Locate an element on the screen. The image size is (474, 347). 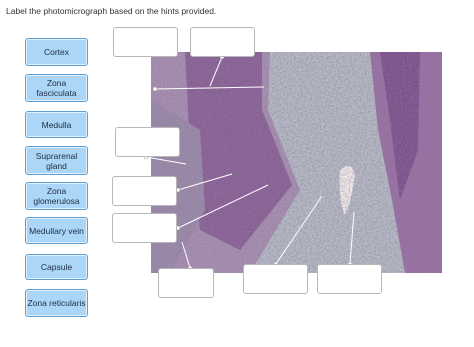
label-chip: Suprarenal gland is located at coordinates (56, 160).